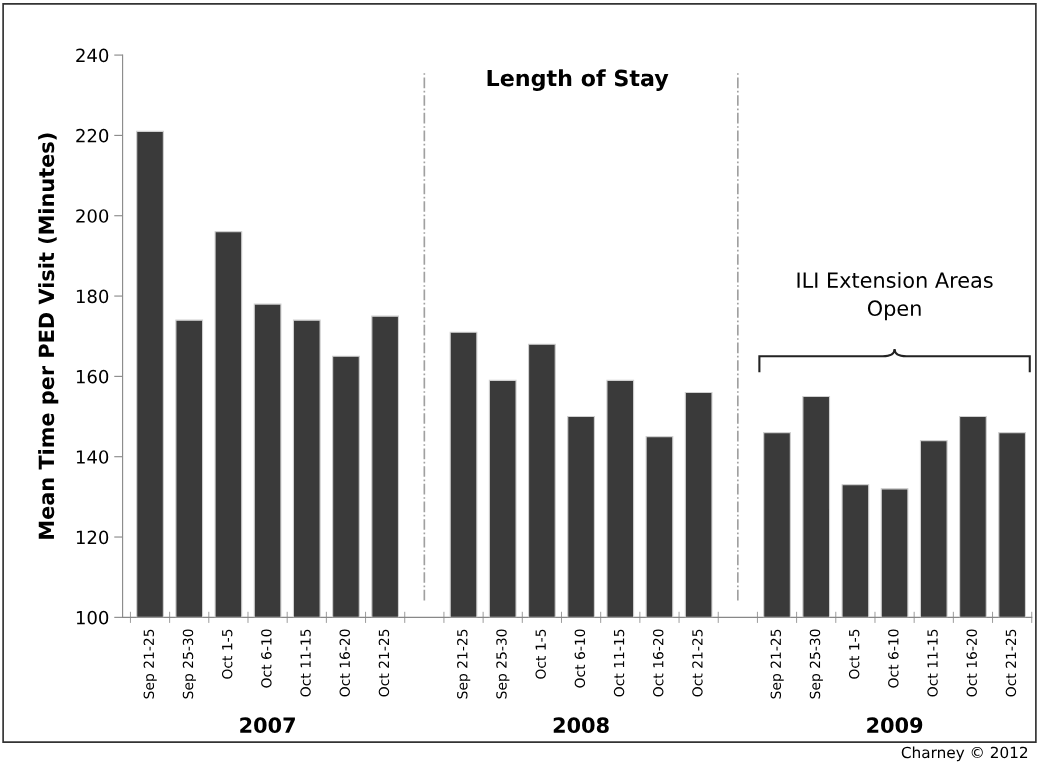 The image size is (1039, 765). Describe the element at coordinates (48, 336) in the screenshot. I see `y-axis-title: Mean Time per PED Visit (Minutes)` at that location.